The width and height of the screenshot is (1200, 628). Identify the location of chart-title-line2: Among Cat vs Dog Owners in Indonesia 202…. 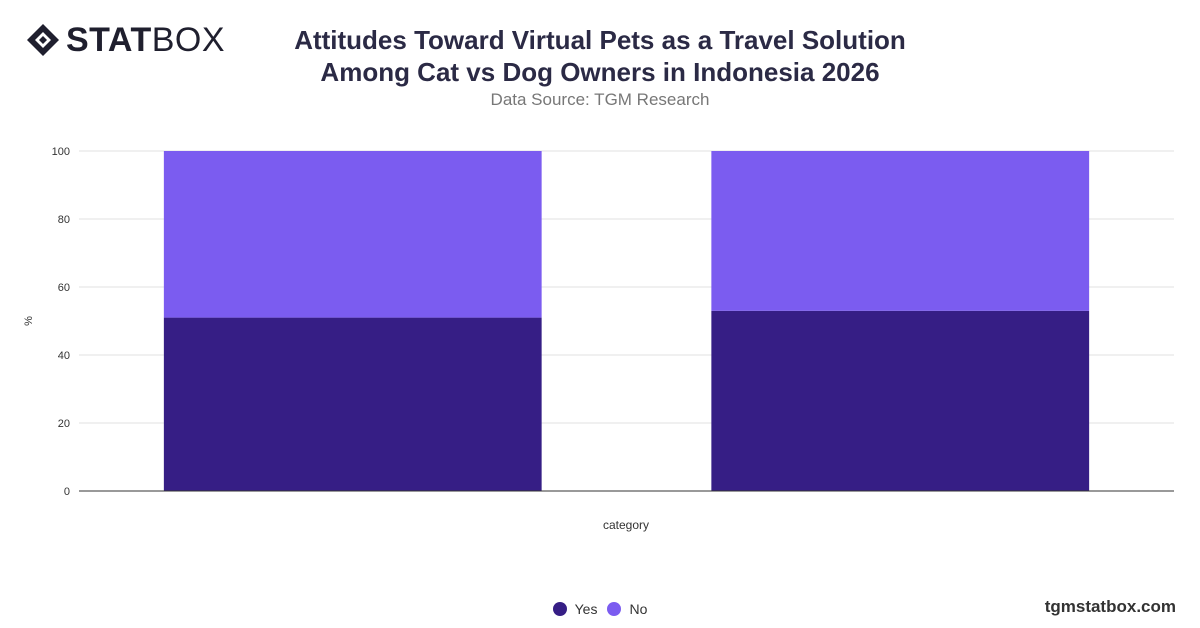
(600, 72).